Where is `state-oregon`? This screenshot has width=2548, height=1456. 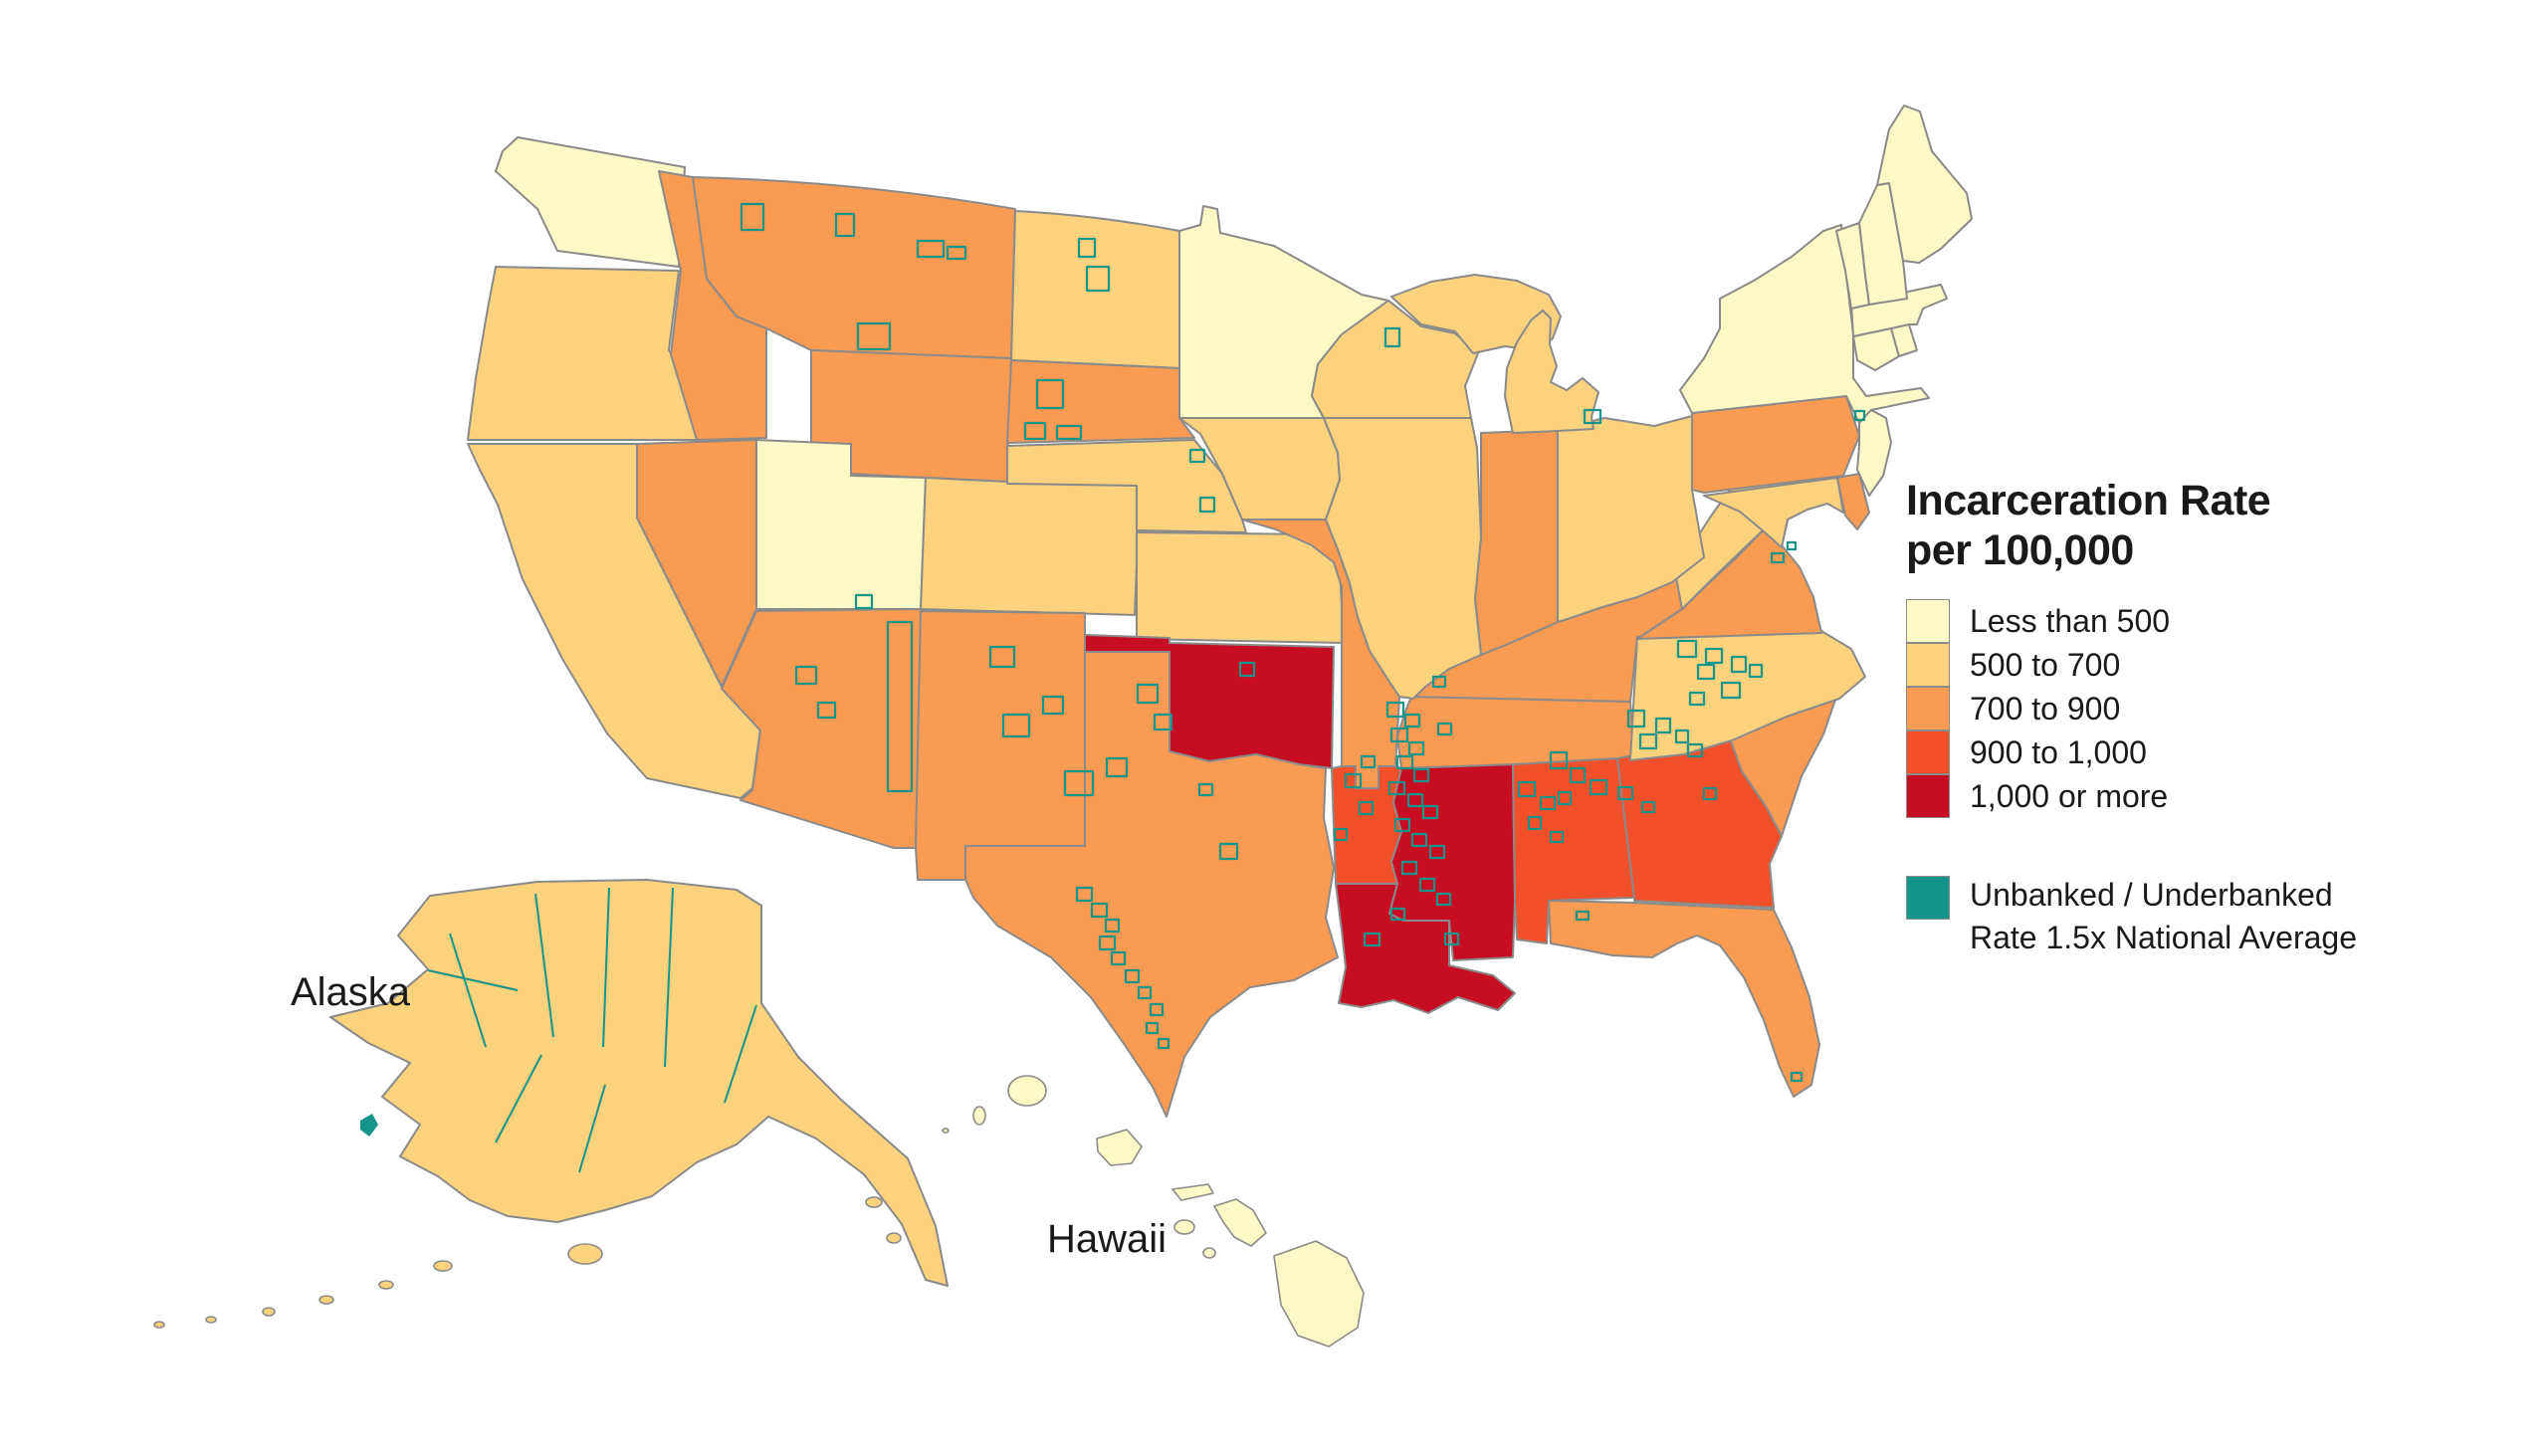 state-oregon is located at coordinates (582, 353).